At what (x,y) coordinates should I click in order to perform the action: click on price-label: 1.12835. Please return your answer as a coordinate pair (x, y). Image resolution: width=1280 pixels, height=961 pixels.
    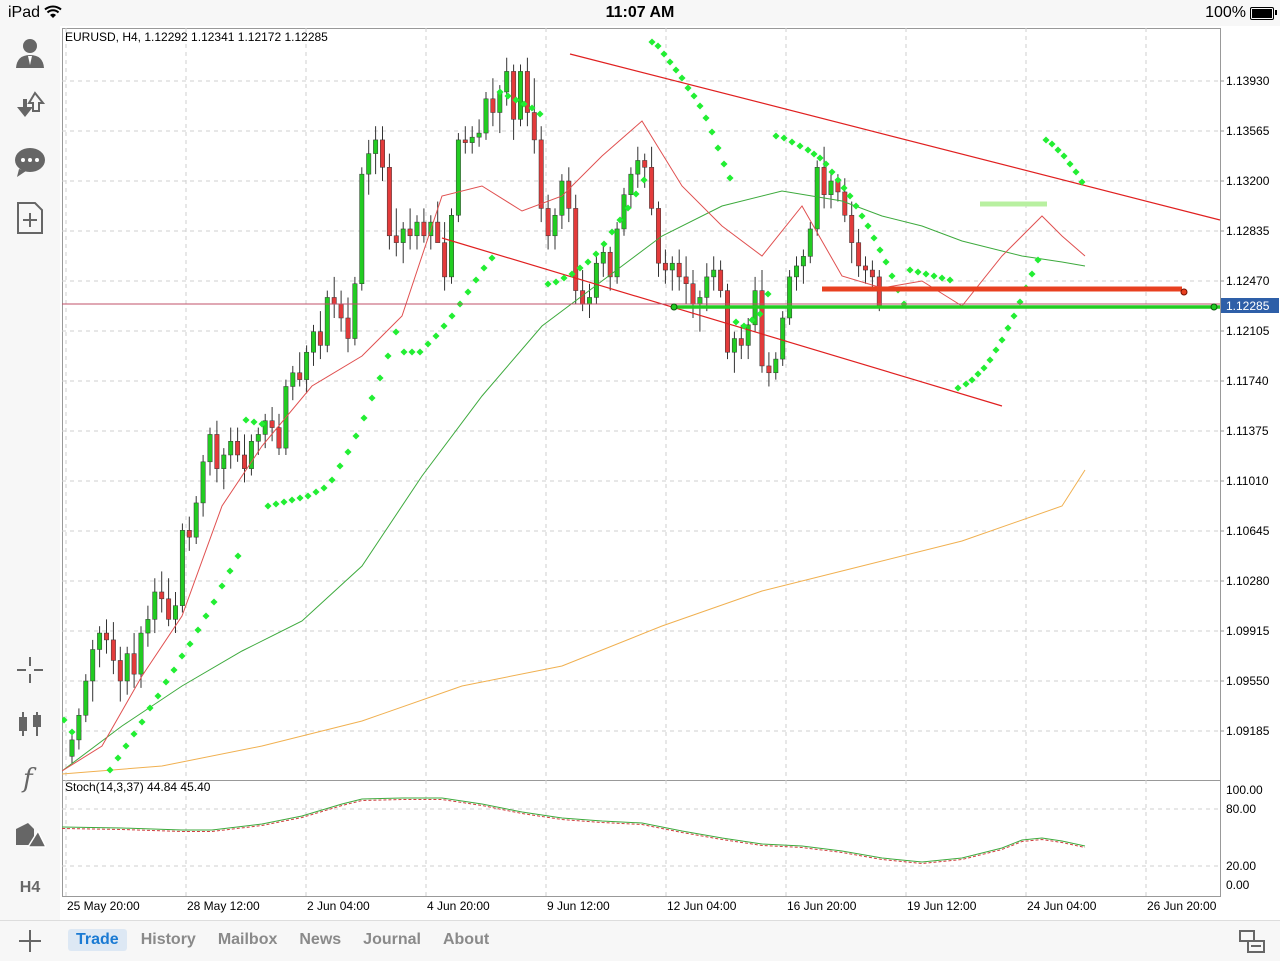
    Looking at the image, I should click on (1248, 231).